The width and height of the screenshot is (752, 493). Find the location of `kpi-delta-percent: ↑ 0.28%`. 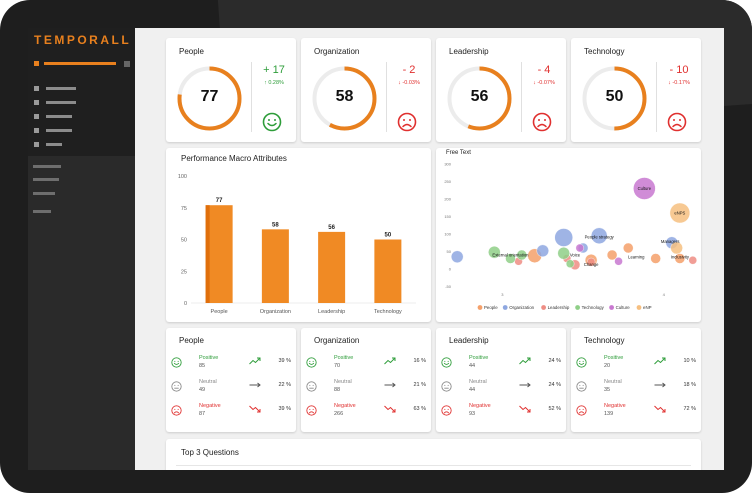

kpi-delta-percent: ↑ 0.28% is located at coordinates (274, 83).